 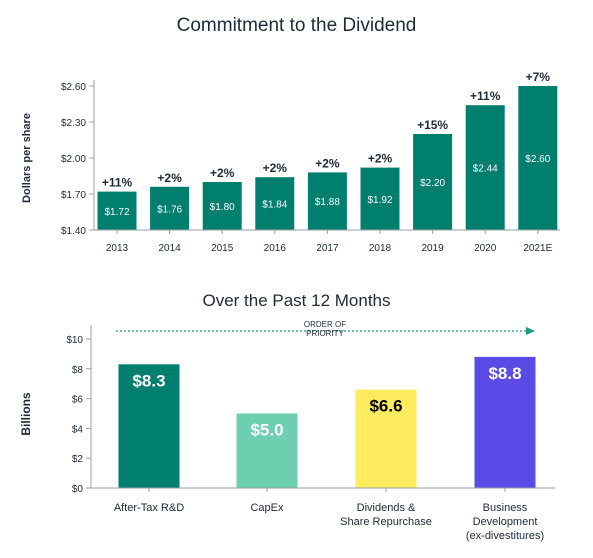 What do you see at coordinates (432, 125) in the screenshot?
I see `chart1-growth-label: +15%` at bounding box center [432, 125].